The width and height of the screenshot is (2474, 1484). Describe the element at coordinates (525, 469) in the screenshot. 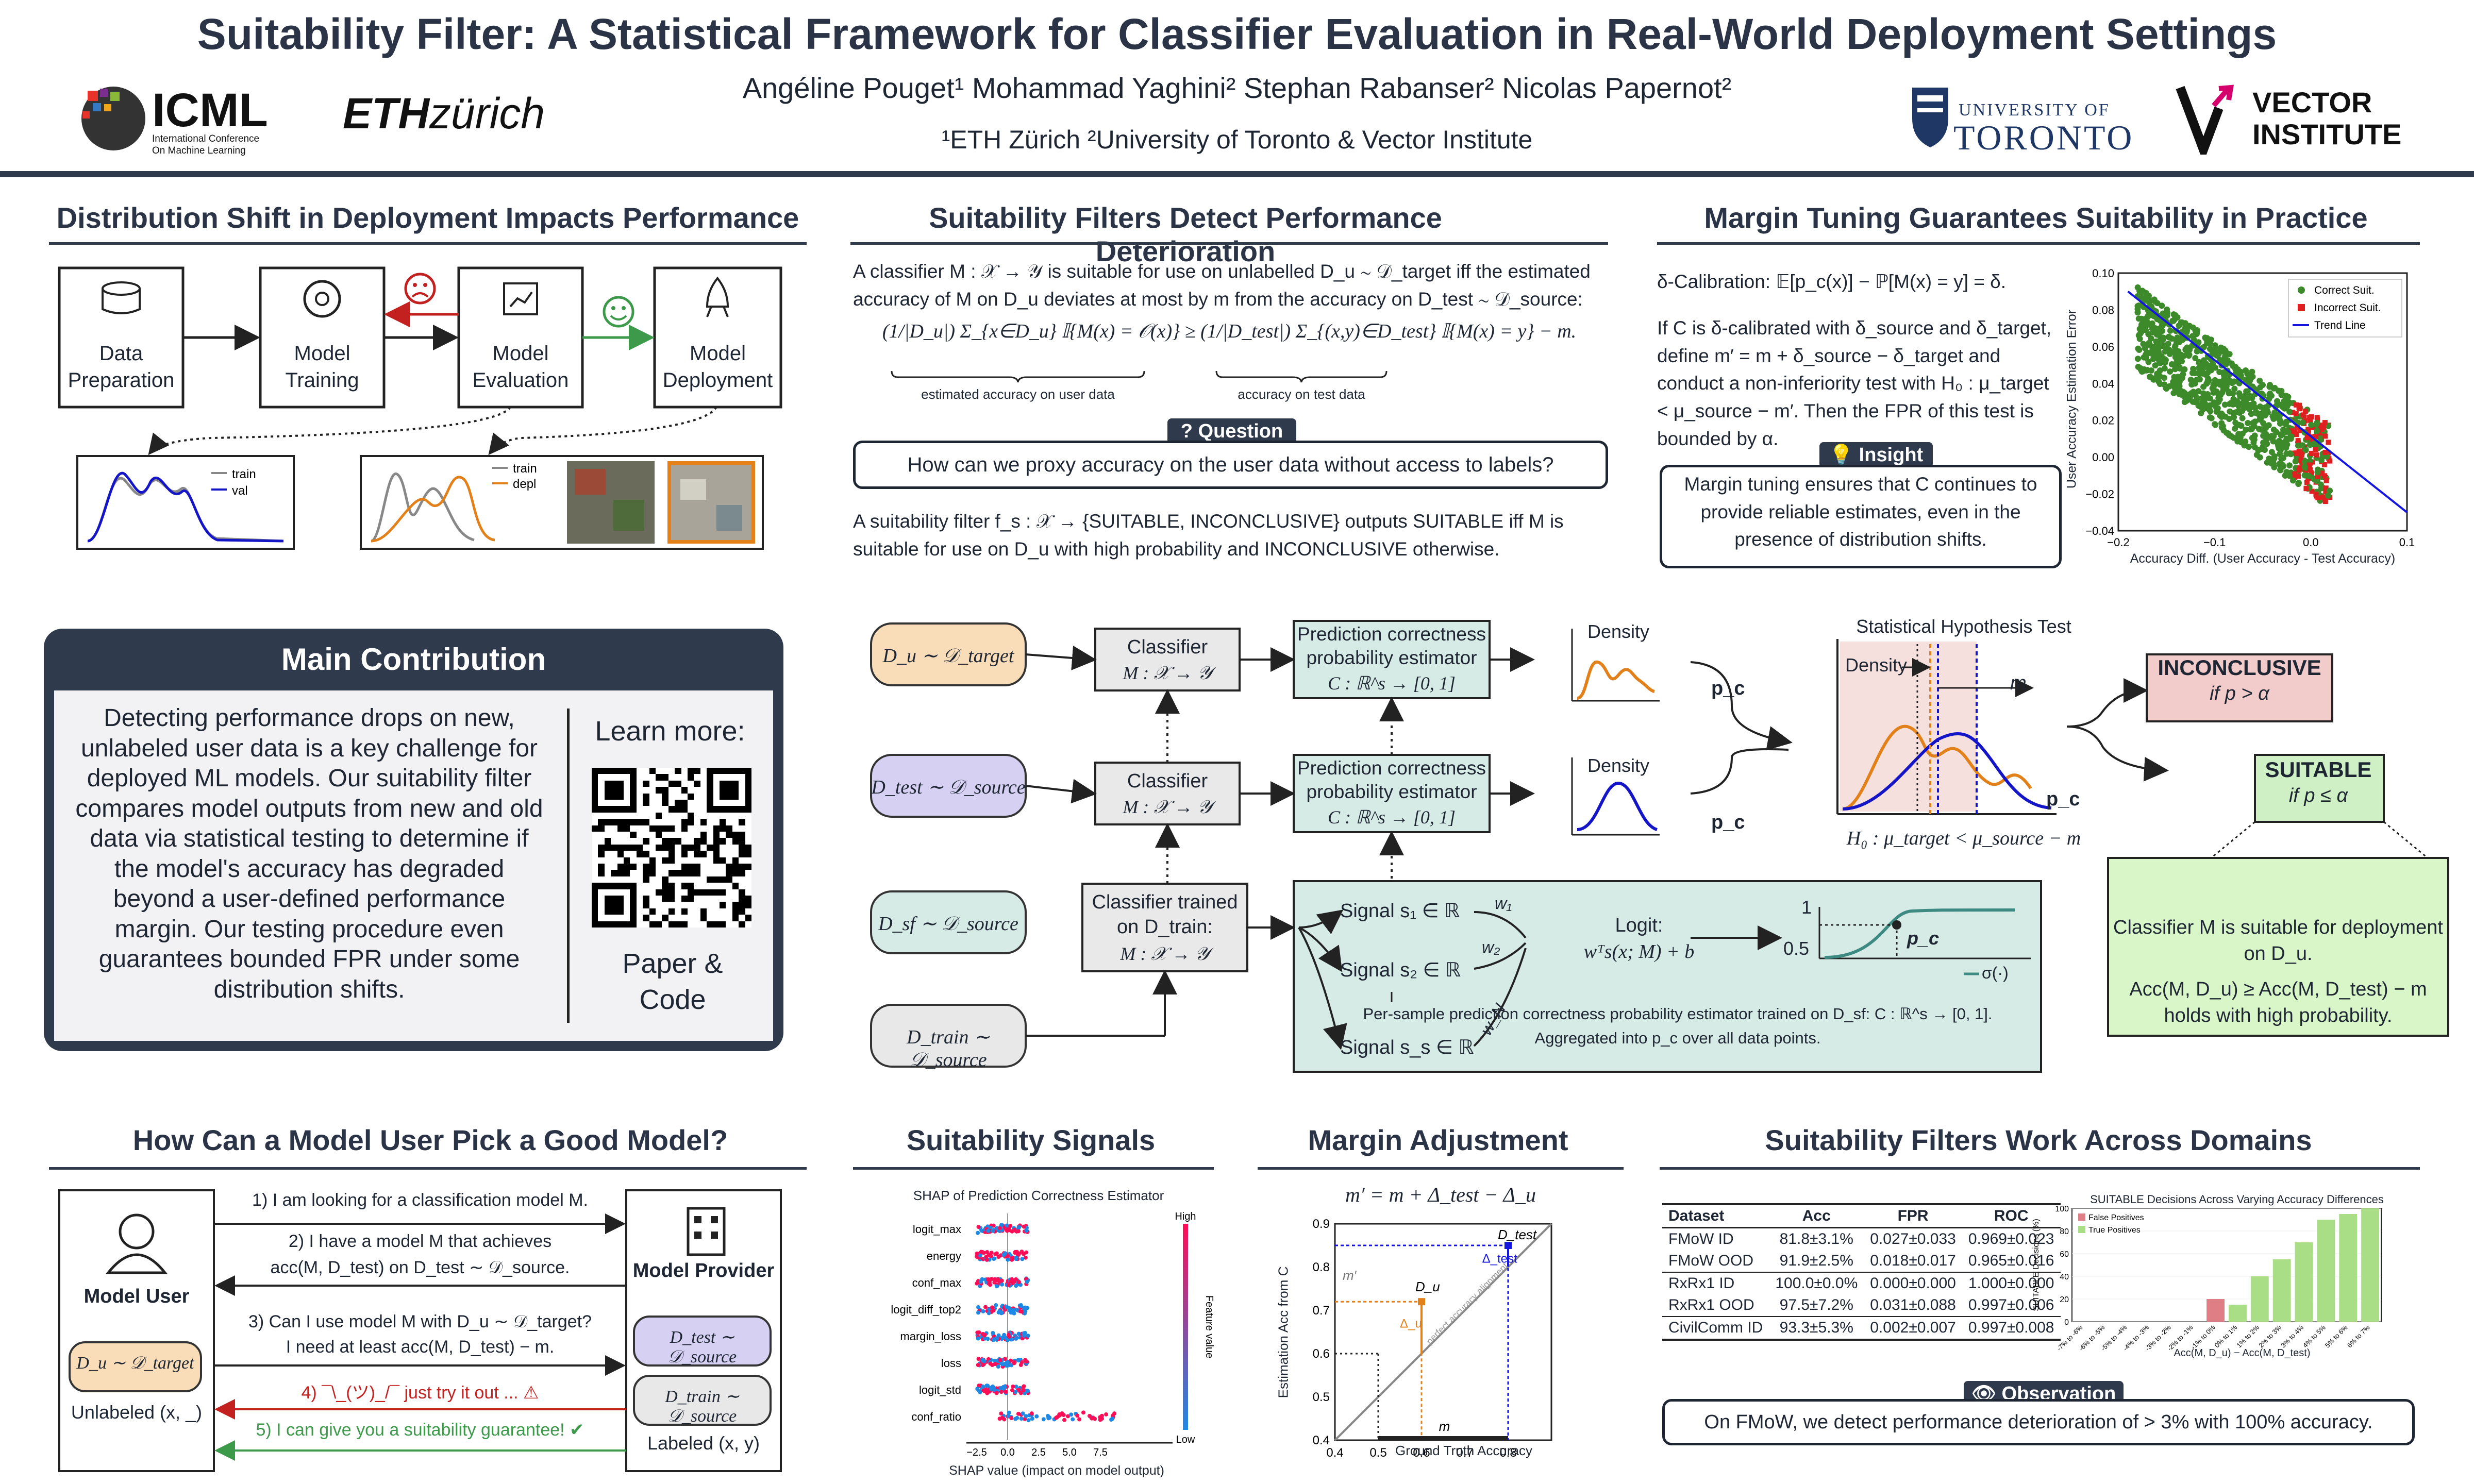

I see `legend-train-2: train` at that location.